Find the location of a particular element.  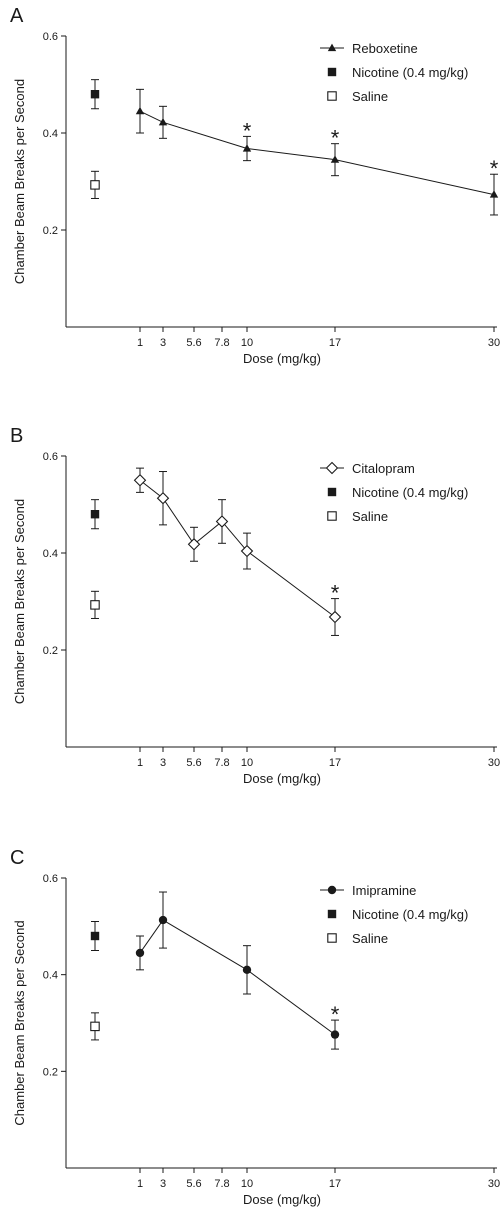

panel-label: C is located at coordinates (17, 858).